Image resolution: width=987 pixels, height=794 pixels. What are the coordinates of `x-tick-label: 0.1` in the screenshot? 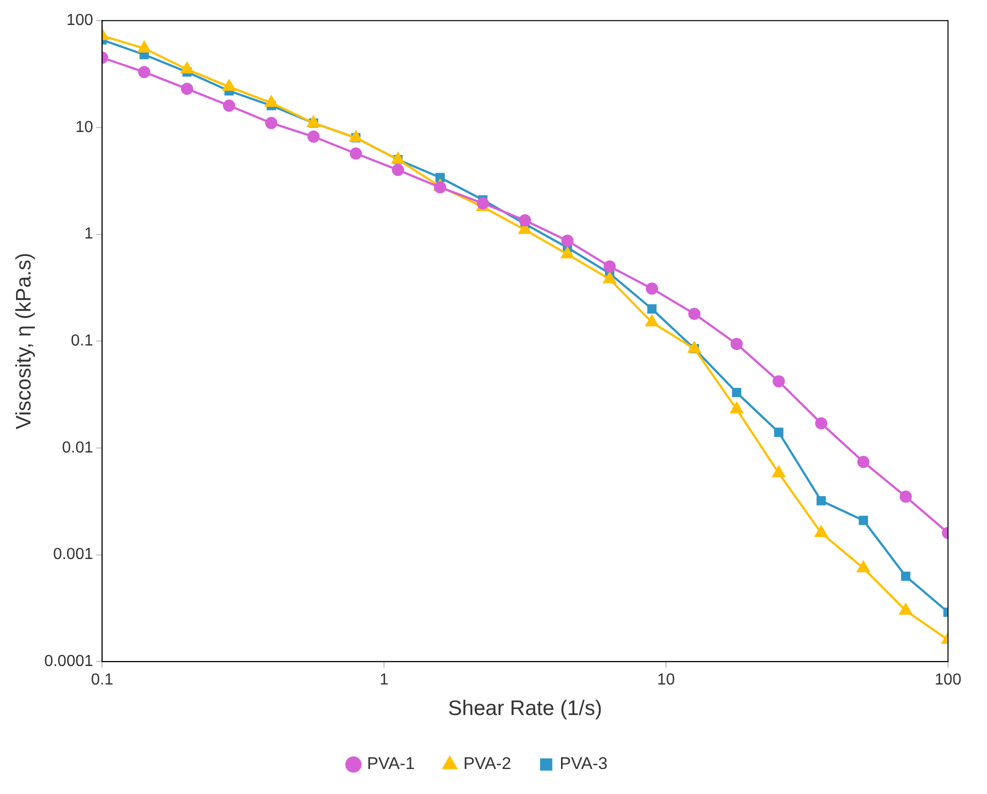 It's located at (102, 680).